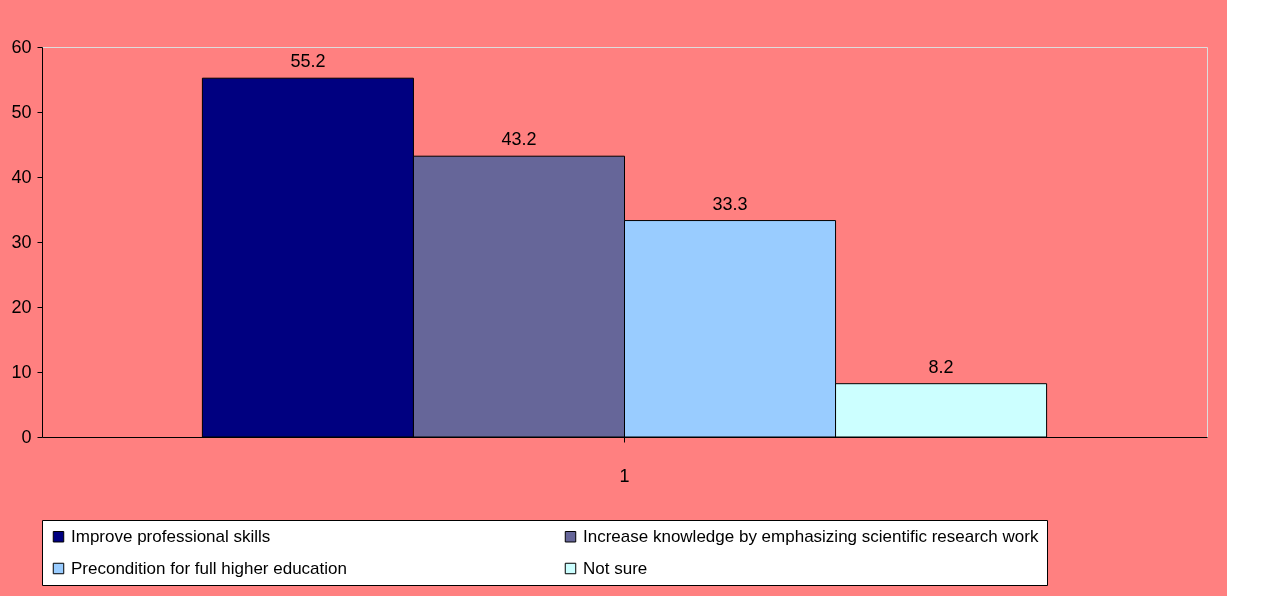 The image size is (1263, 599). Describe the element at coordinates (21, 111) in the screenshot. I see `y-tick-label: 50` at that location.